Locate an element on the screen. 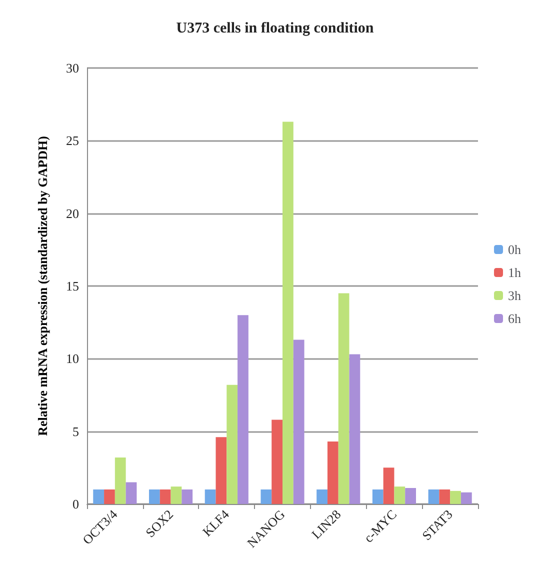 The height and width of the screenshot is (568, 534). y-tick-label: 10 is located at coordinates (72, 358).